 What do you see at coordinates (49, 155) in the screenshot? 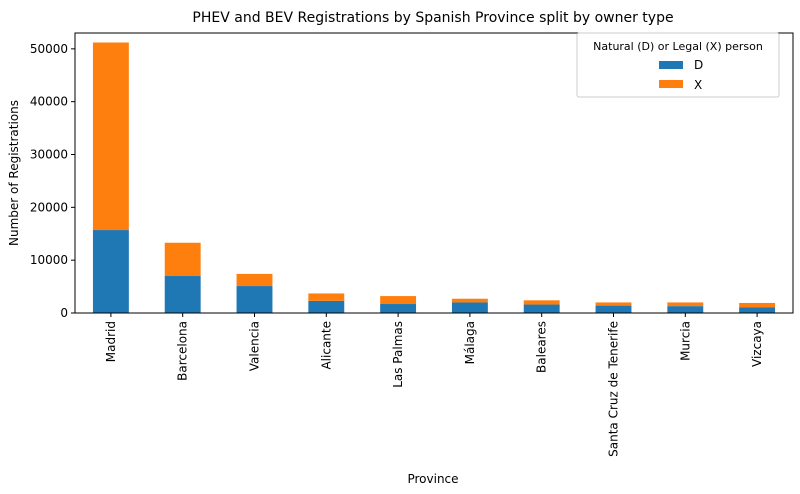
I see `y-tick-label-3: 30000` at bounding box center [49, 155].